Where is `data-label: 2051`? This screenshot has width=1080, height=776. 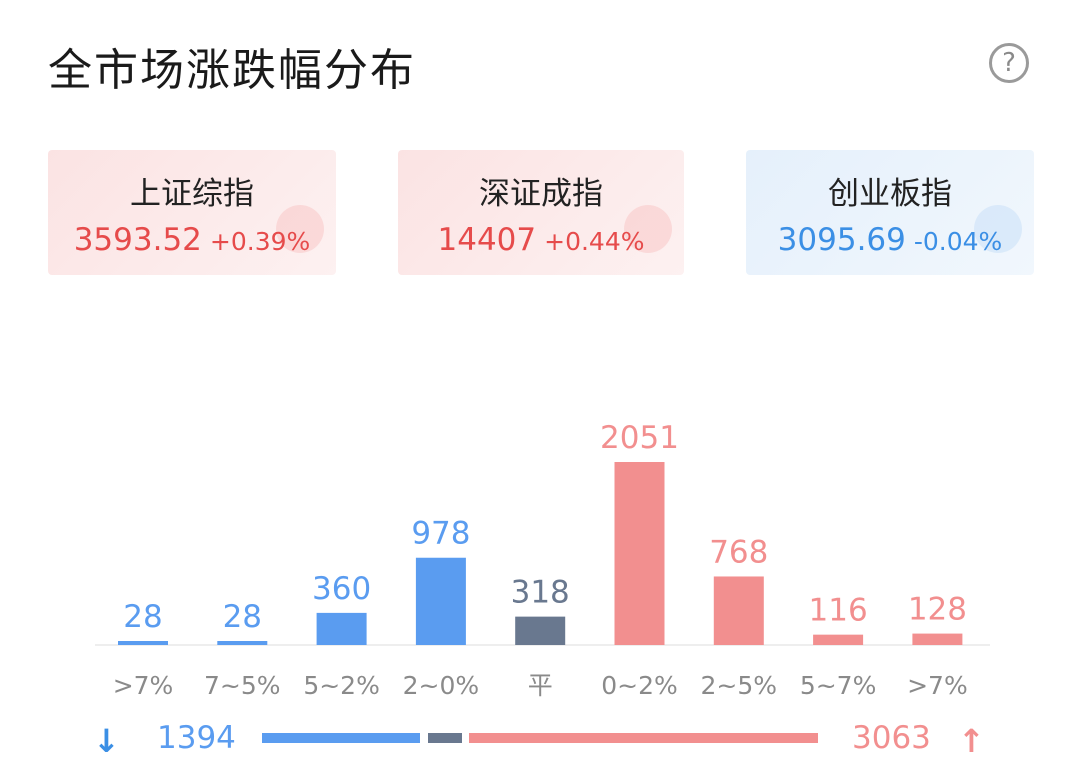
data-label: 2051 is located at coordinates (639, 438).